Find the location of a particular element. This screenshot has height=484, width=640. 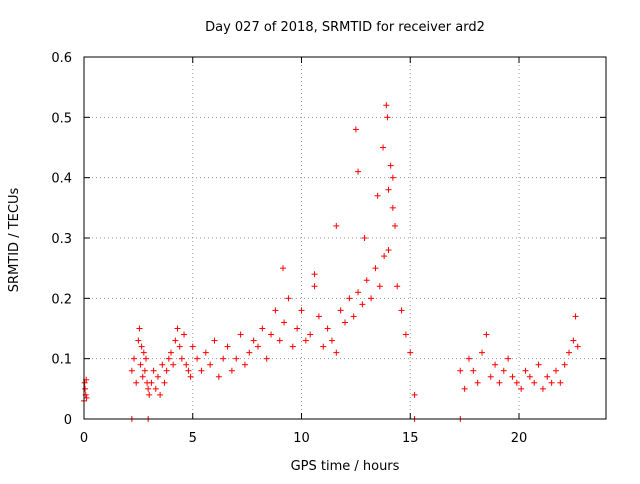

y-tick-label: 0.5 is located at coordinates (61, 118).